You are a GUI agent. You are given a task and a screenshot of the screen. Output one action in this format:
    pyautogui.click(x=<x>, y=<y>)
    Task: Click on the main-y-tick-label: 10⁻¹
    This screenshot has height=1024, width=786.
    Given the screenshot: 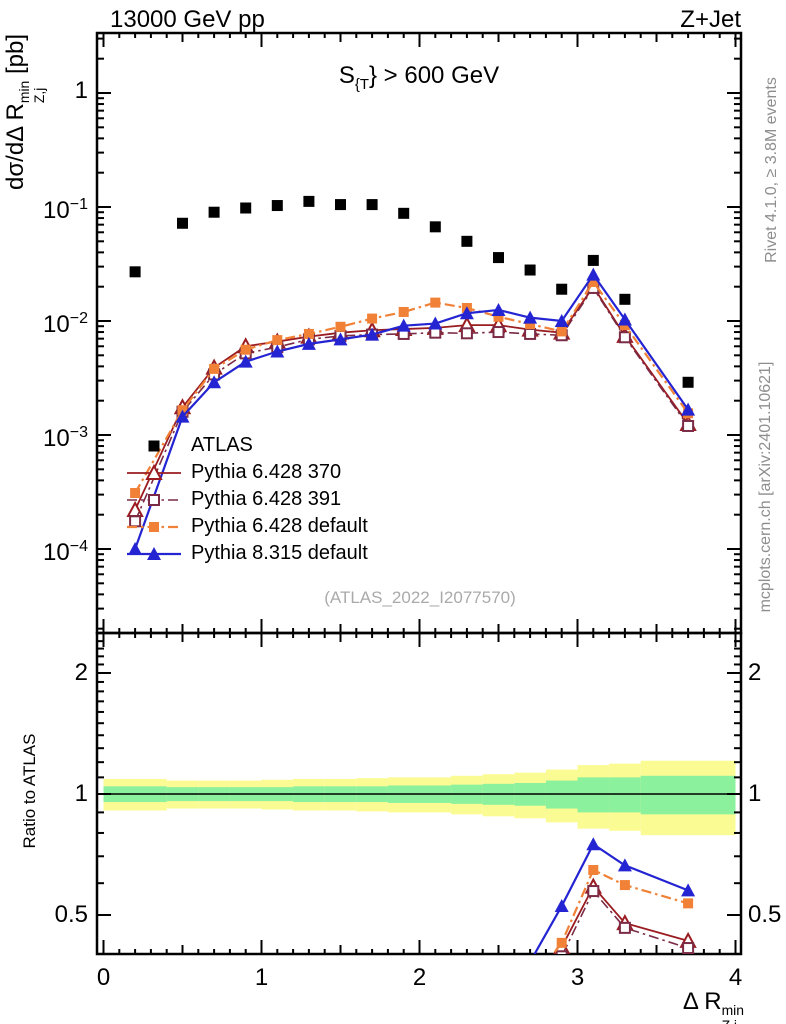 What is the action you would take?
    pyautogui.click(x=65, y=210)
    